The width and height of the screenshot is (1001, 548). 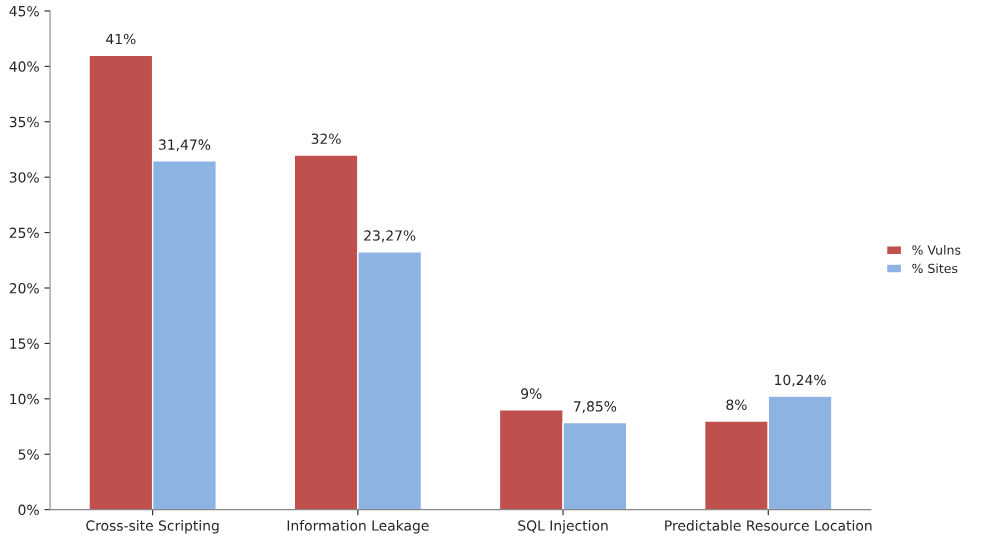 What do you see at coordinates (736, 404) in the screenshot?
I see `data-label: 8%` at bounding box center [736, 404].